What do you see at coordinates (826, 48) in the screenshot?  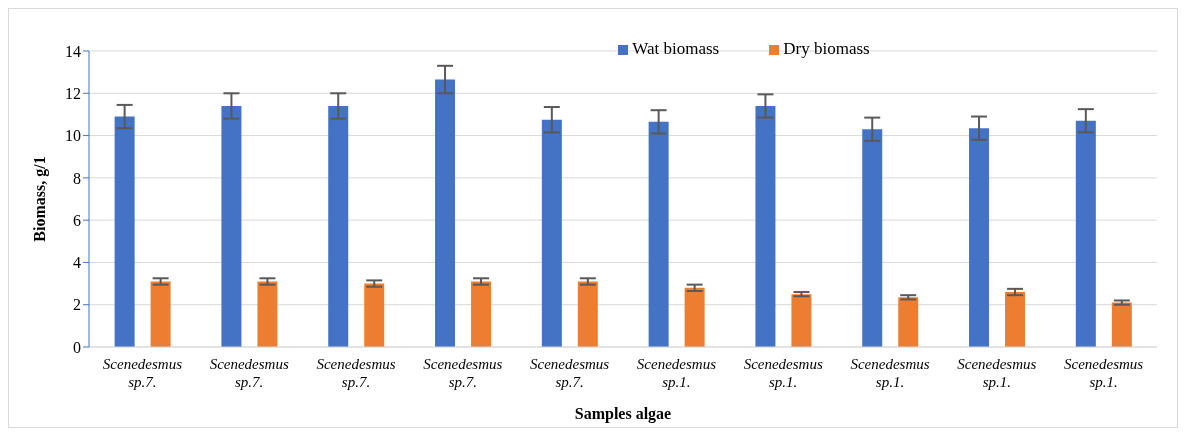 I see `legend-label: Dry biomass` at bounding box center [826, 48].